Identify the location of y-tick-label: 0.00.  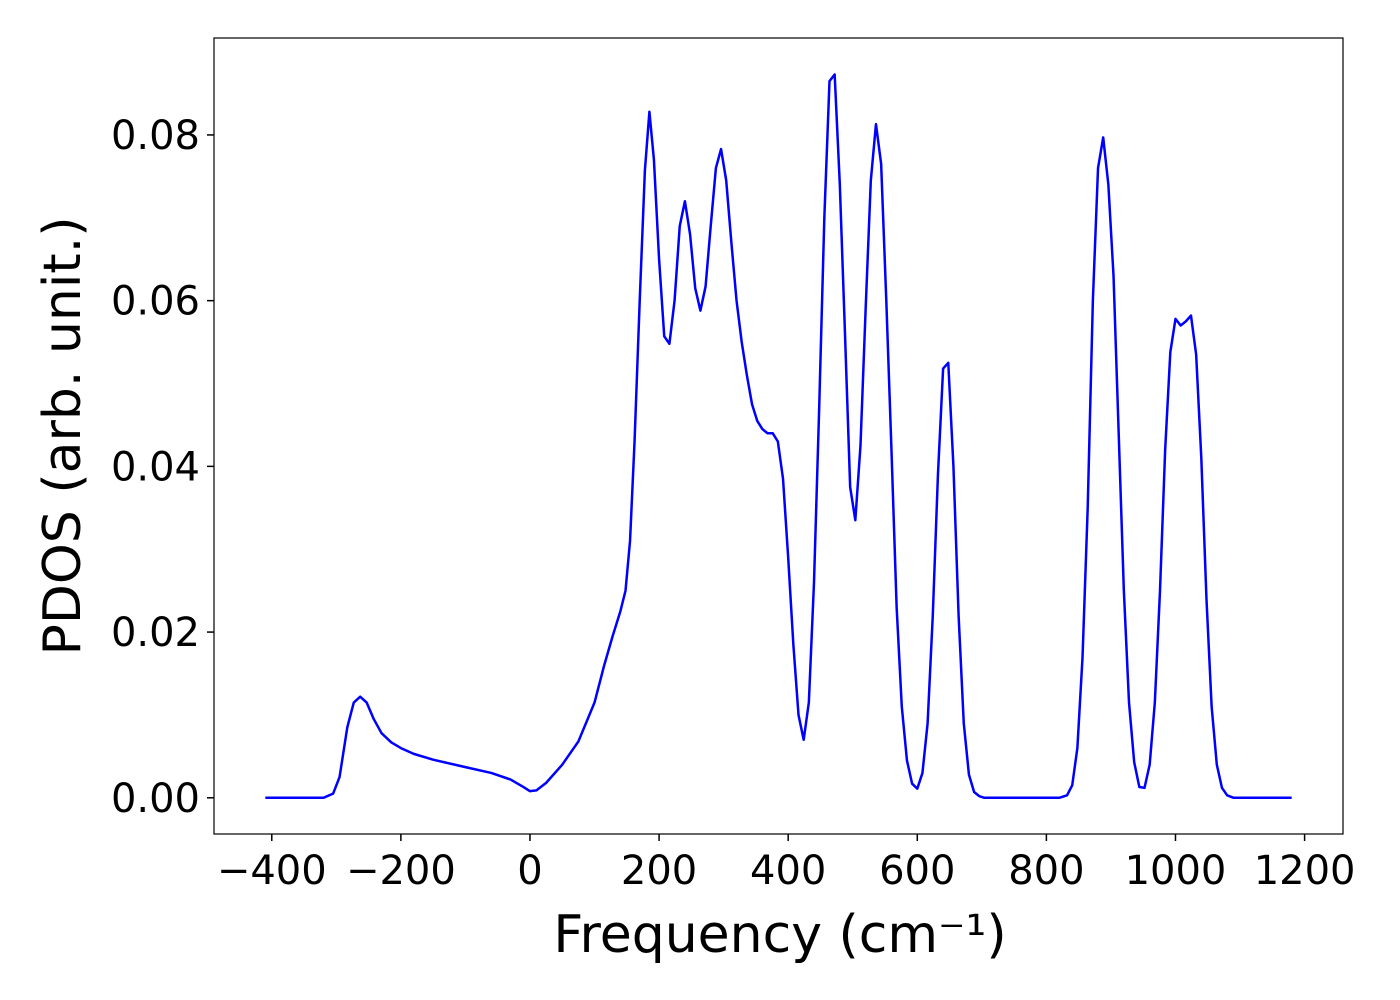
(155, 799).